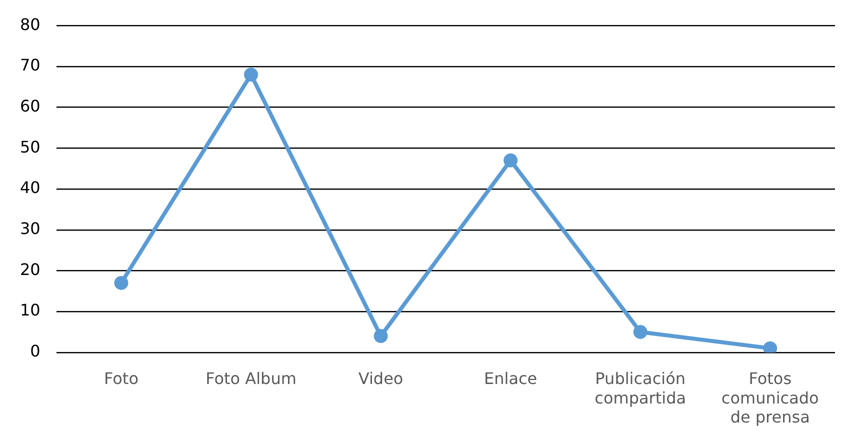 This screenshot has height=446, width=849. I want to click on y-tick-label: 30, so click(30, 228).